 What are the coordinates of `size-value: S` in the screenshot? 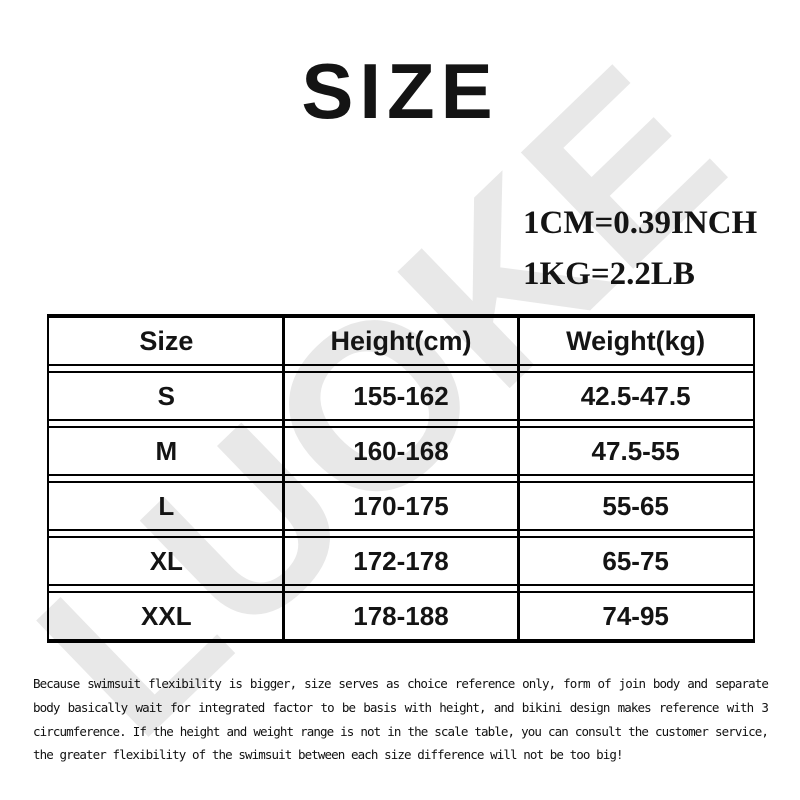 It's located at (166, 395).